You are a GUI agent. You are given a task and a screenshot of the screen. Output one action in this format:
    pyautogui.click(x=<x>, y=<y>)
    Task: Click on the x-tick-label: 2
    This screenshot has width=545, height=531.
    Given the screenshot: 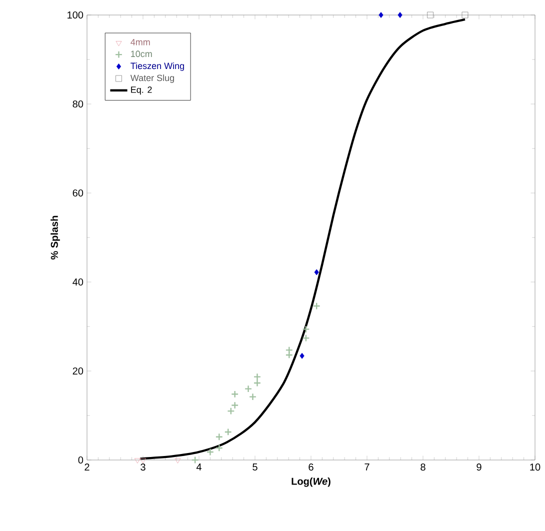 What is the action you would take?
    pyautogui.click(x=87, y=467)
    